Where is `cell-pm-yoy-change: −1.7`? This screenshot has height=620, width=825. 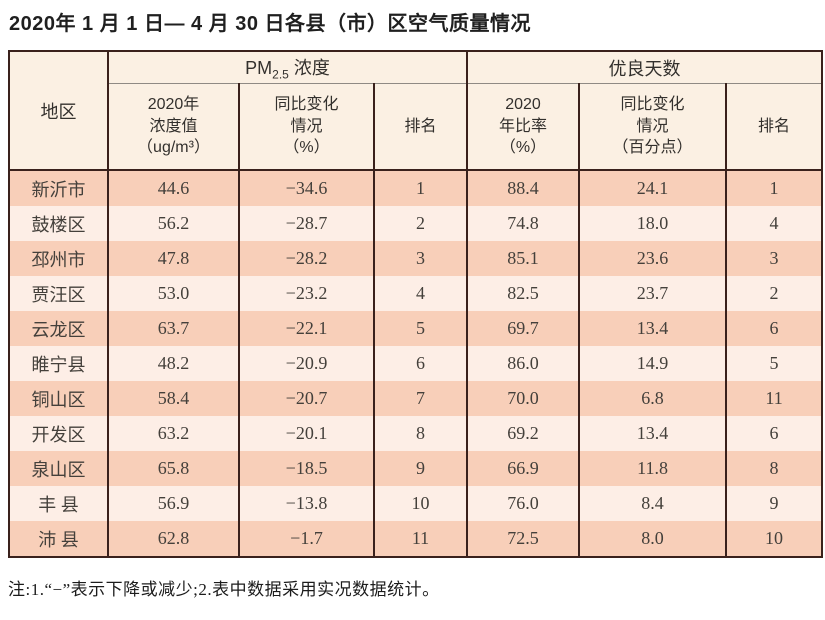 cell-pm-yoy-change: −1.7 is located at coordinates (306, 539).